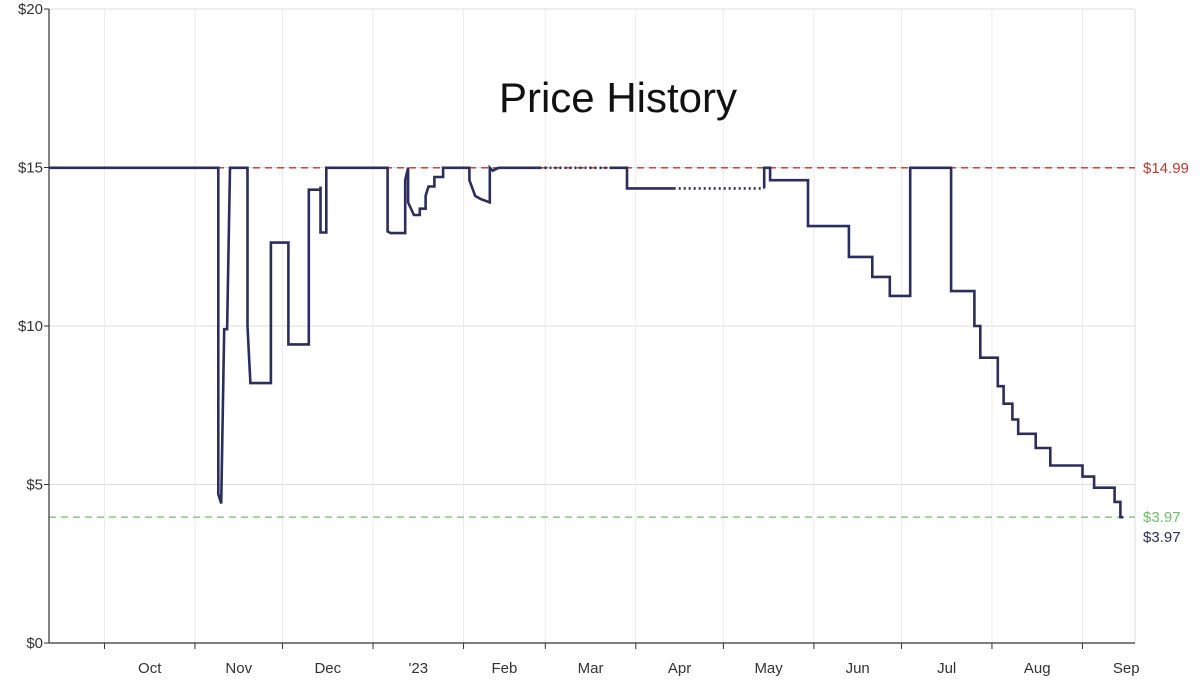 The width and height of the screenshot is (1200, 681). I want to click on x-tick-label: Nov, so click(238, 668).